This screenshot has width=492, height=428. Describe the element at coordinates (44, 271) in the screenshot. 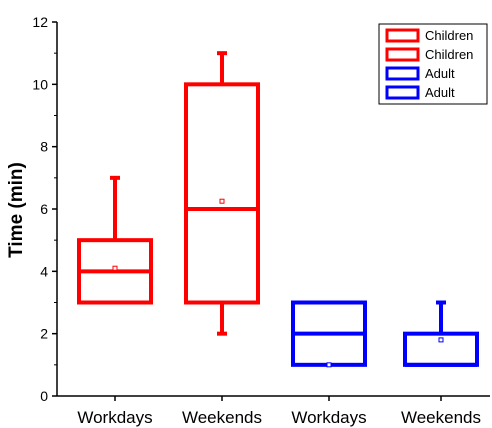

I see `y-tick-label: 4` at that location.